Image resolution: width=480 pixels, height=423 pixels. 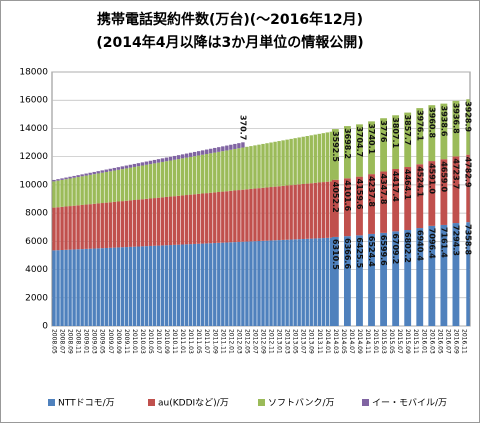 What do you see at coordinates (238, 341) in the screenshot?
I see `x-tick-label: 2012.03` at bounding box center [238, 341].